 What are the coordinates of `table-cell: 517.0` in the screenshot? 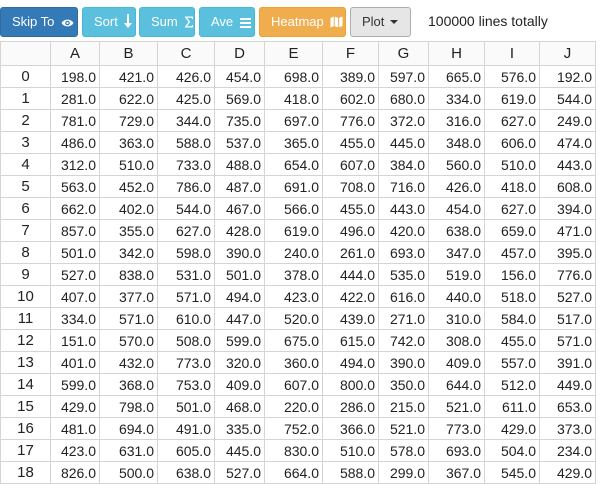 It's located at (567, 318).